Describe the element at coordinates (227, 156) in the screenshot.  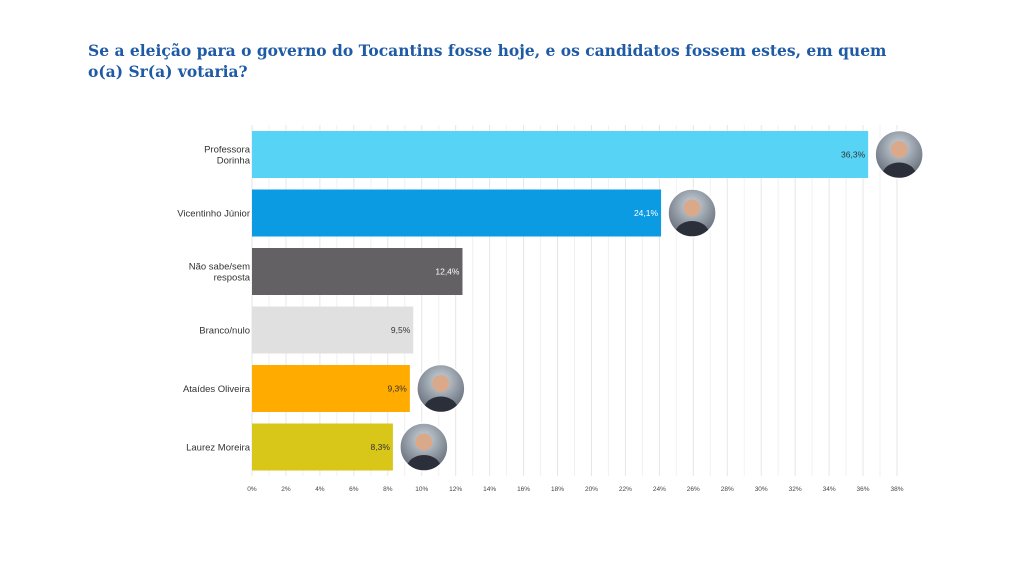
I see `category-label: Professora Dorinha` at that location.